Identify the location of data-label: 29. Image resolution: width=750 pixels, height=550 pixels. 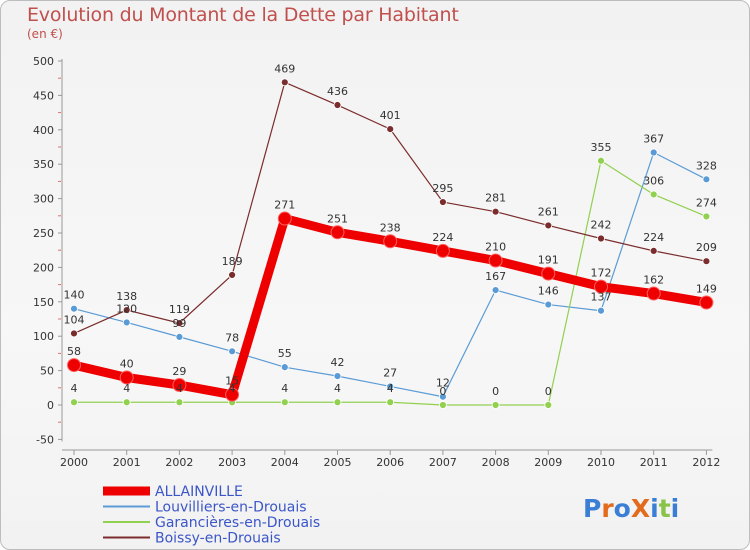
(179, 371).